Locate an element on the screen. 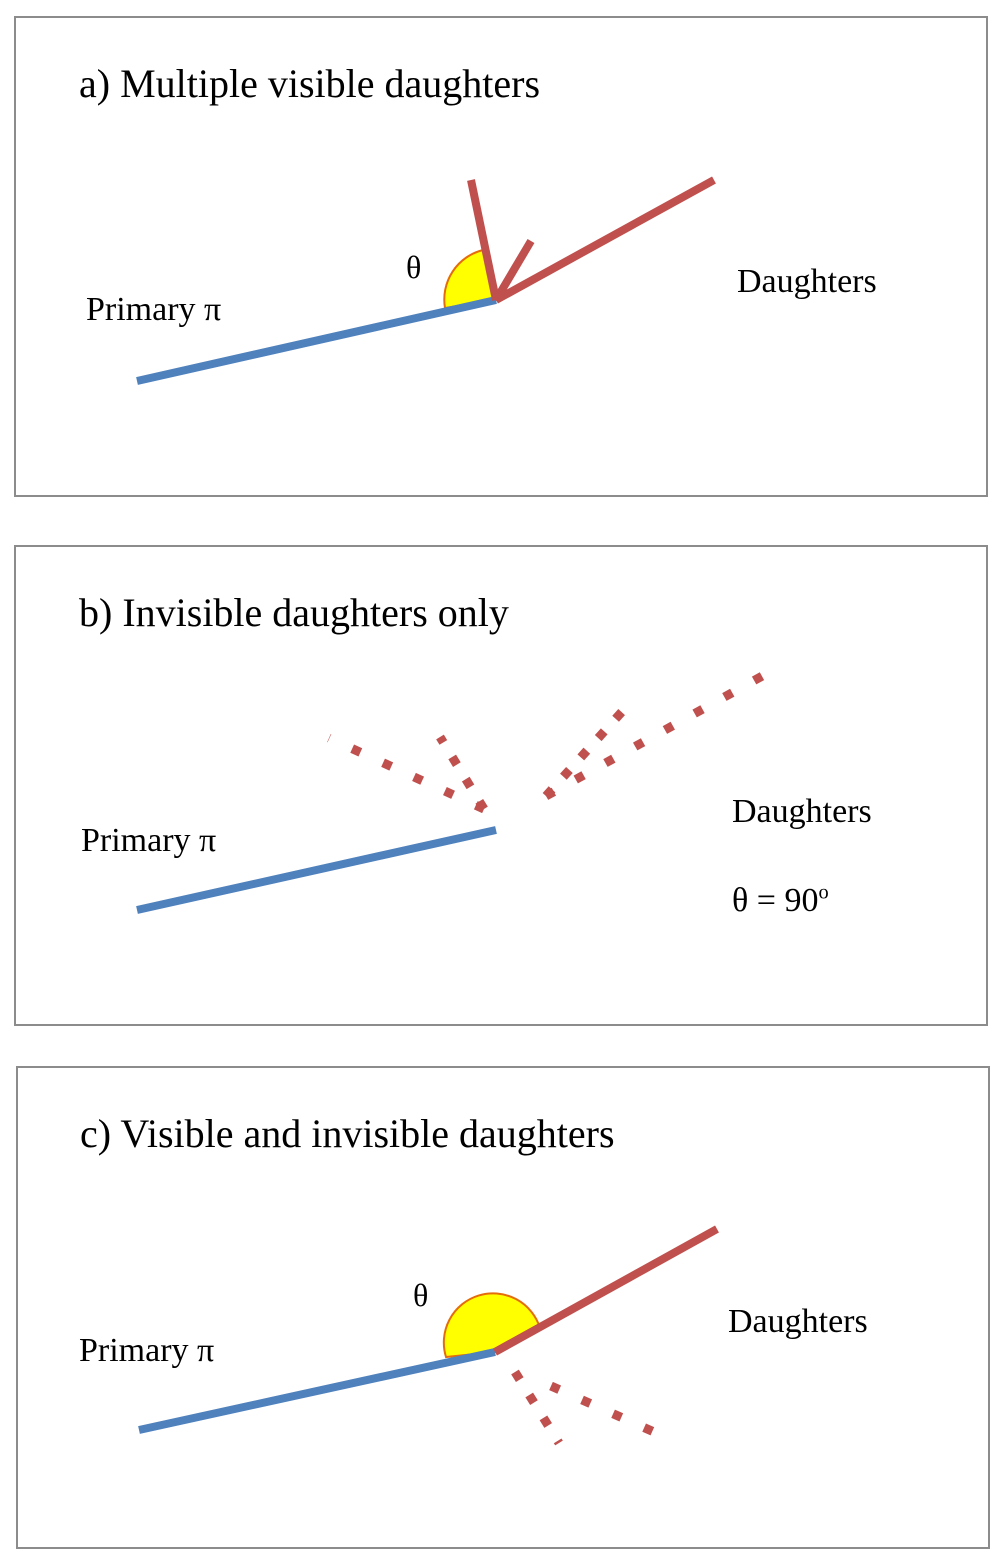 This screenshot has width=1003, height=1566. theta-equation-text: θ = 90 is located at coordinates (775, 900).